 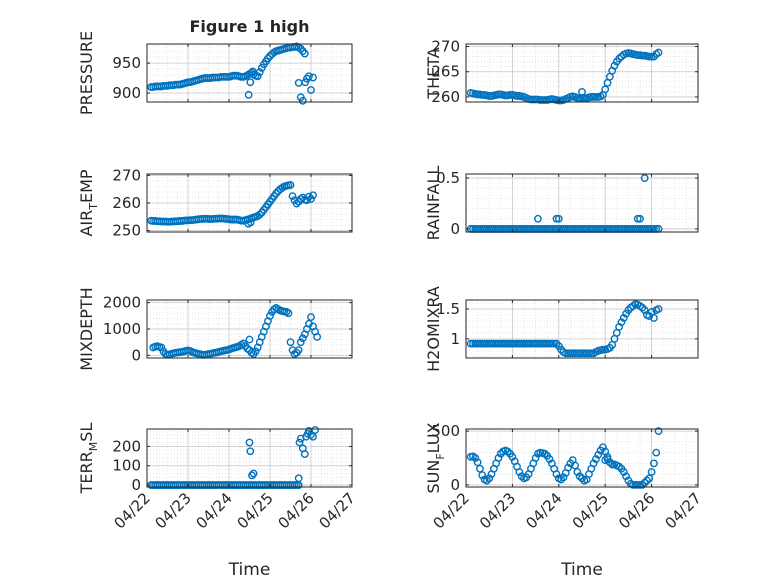 What do you see at coordinates (126, 446) in the screenshot?
I see `y-tick-label: 200` at bounding box center [126, 446].